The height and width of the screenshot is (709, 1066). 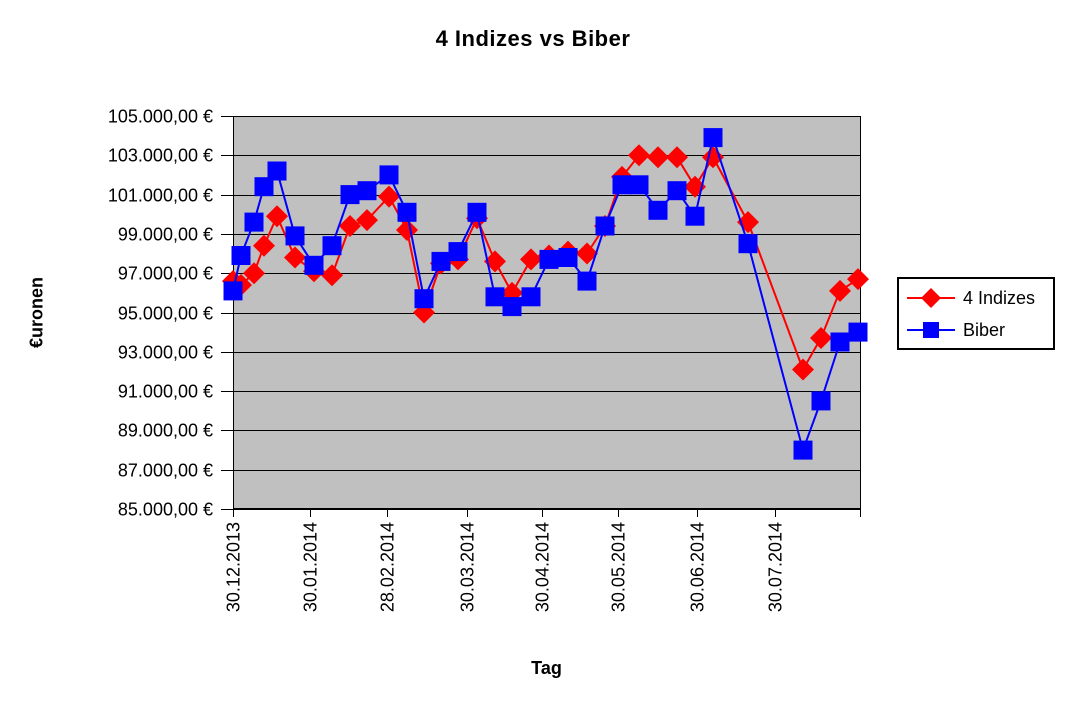 I want to click on y-axis-tick-label: 97.000,00 €, so click(x=165, y=274).